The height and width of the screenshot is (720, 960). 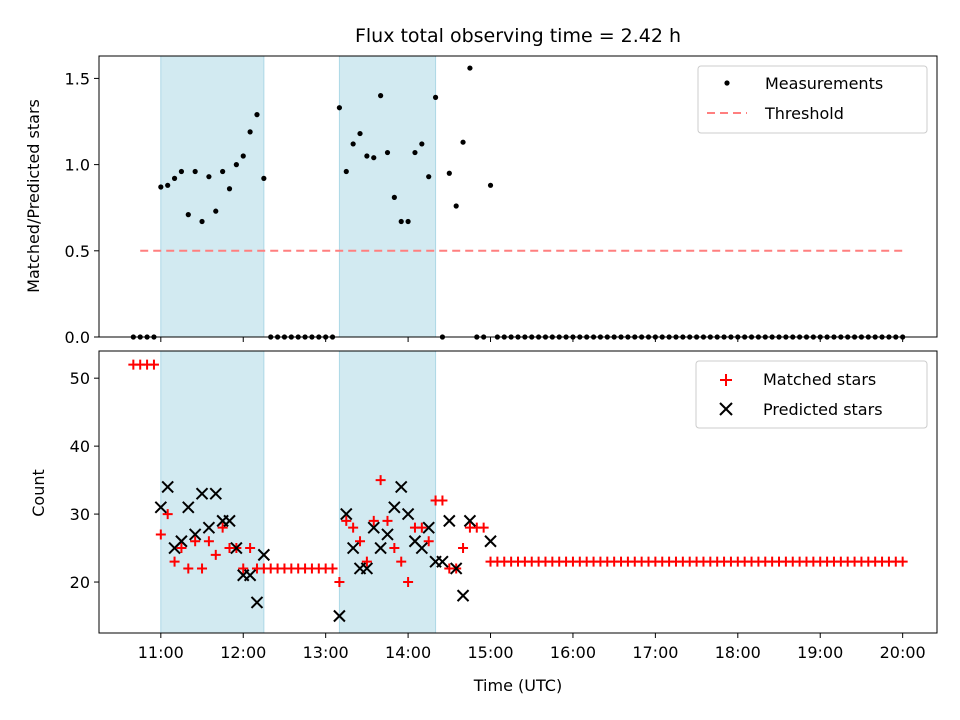 What do you see at coordinates (823, 409) in the screenshot?
I see `legend-label-predicted: Predicted stars` at bounding box center [823, 409].